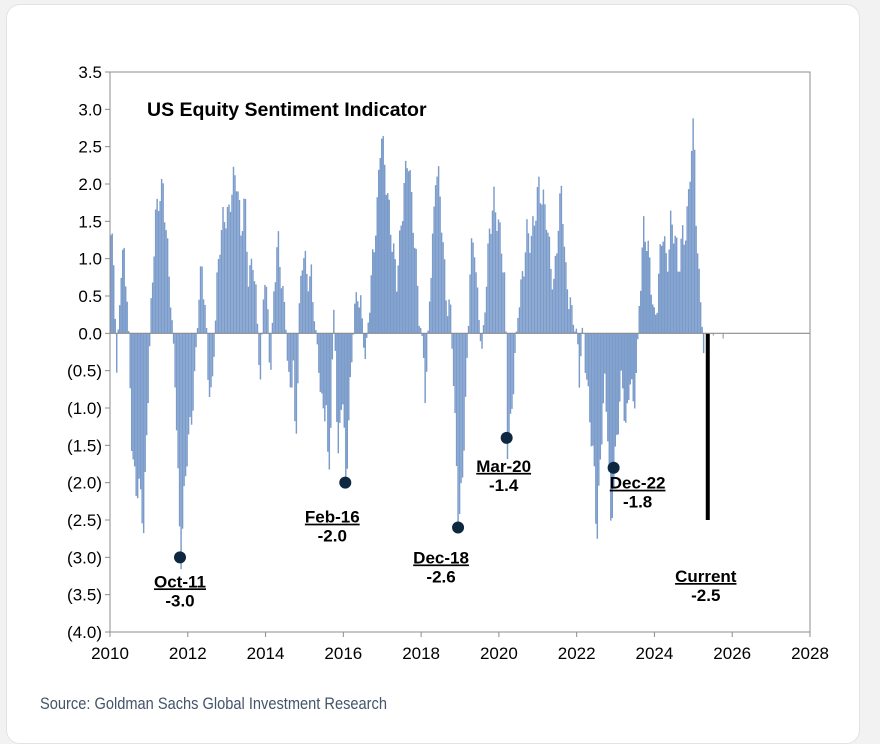 The width and height of the screenshot is (880, 744). Describe the element at coordinates (84, 483) in the screenshot. I see `y-tick-label: (2.0)` at that location.